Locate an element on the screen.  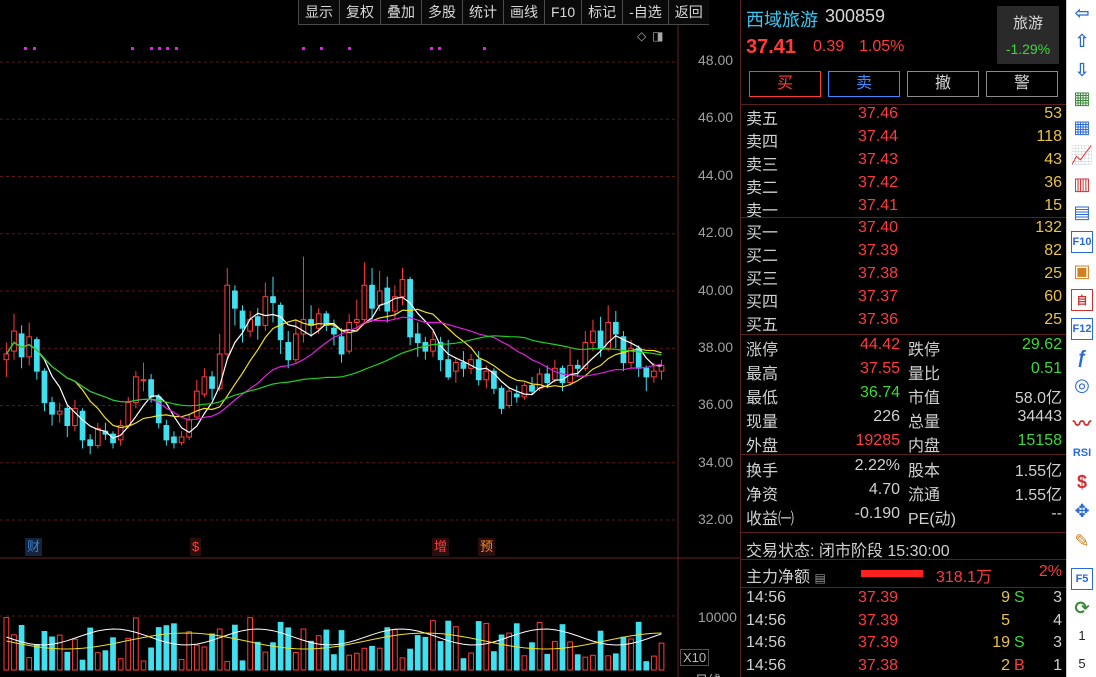
toolbar-item-2: 叠加 is located at coordinates (400, 12).